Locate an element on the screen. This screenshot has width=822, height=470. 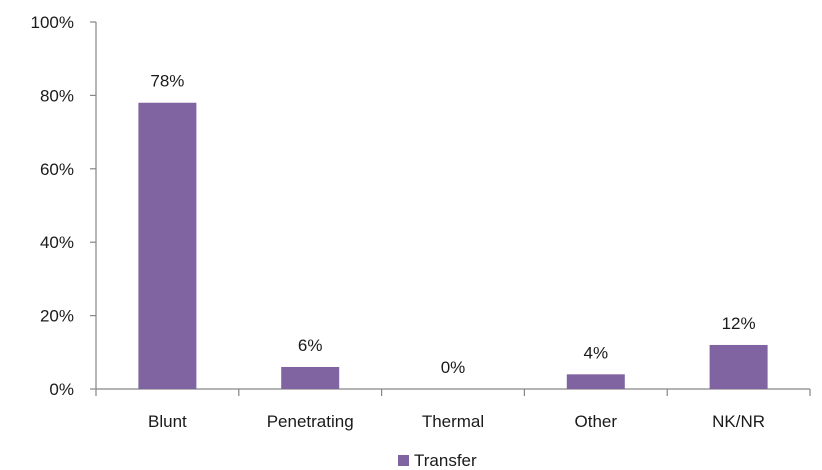
data-label: 12% is located at coordinates (739, 323).